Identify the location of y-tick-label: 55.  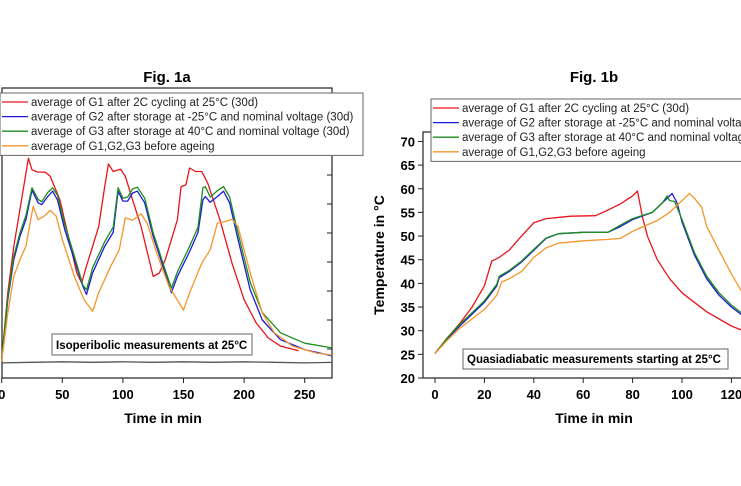
(408, 212).